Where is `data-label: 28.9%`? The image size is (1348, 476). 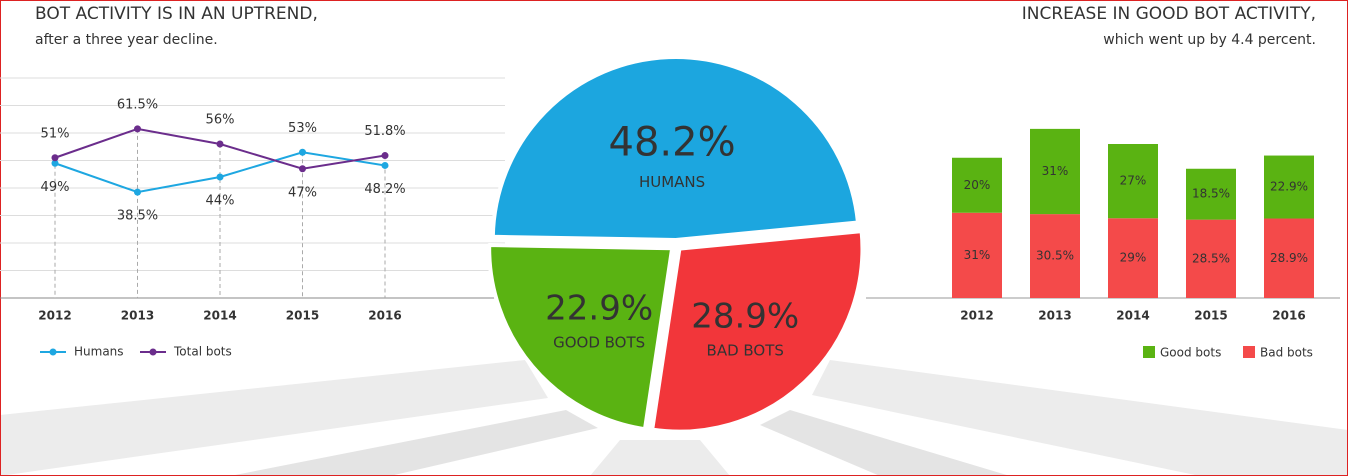
data-label: 28.9% is located at coordinates (1289, 258).